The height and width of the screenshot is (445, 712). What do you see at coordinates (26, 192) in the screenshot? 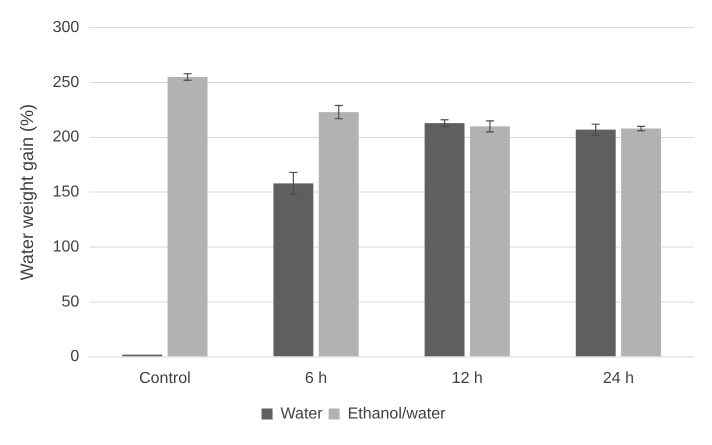
I see `y-axis-title: Water weight gain (%)` at bounding box center [26, 192].